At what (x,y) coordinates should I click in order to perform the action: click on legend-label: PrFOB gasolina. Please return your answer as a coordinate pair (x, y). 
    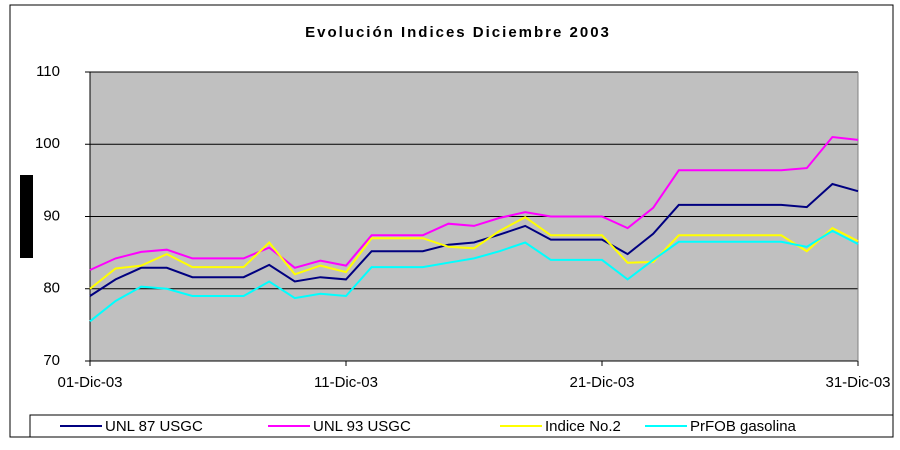
    Looking at the image, I should click on (743, 426).